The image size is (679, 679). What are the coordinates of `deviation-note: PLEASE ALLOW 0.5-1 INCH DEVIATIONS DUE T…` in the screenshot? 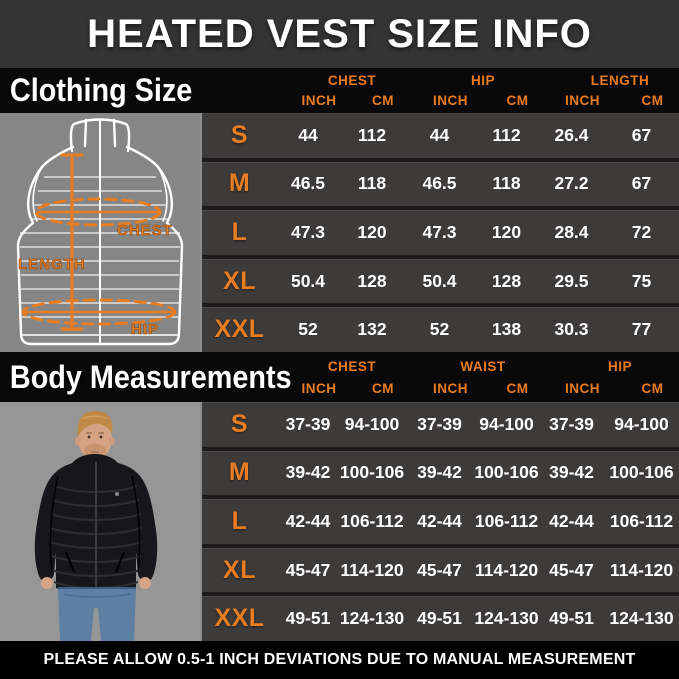 It's located at (339, 659).